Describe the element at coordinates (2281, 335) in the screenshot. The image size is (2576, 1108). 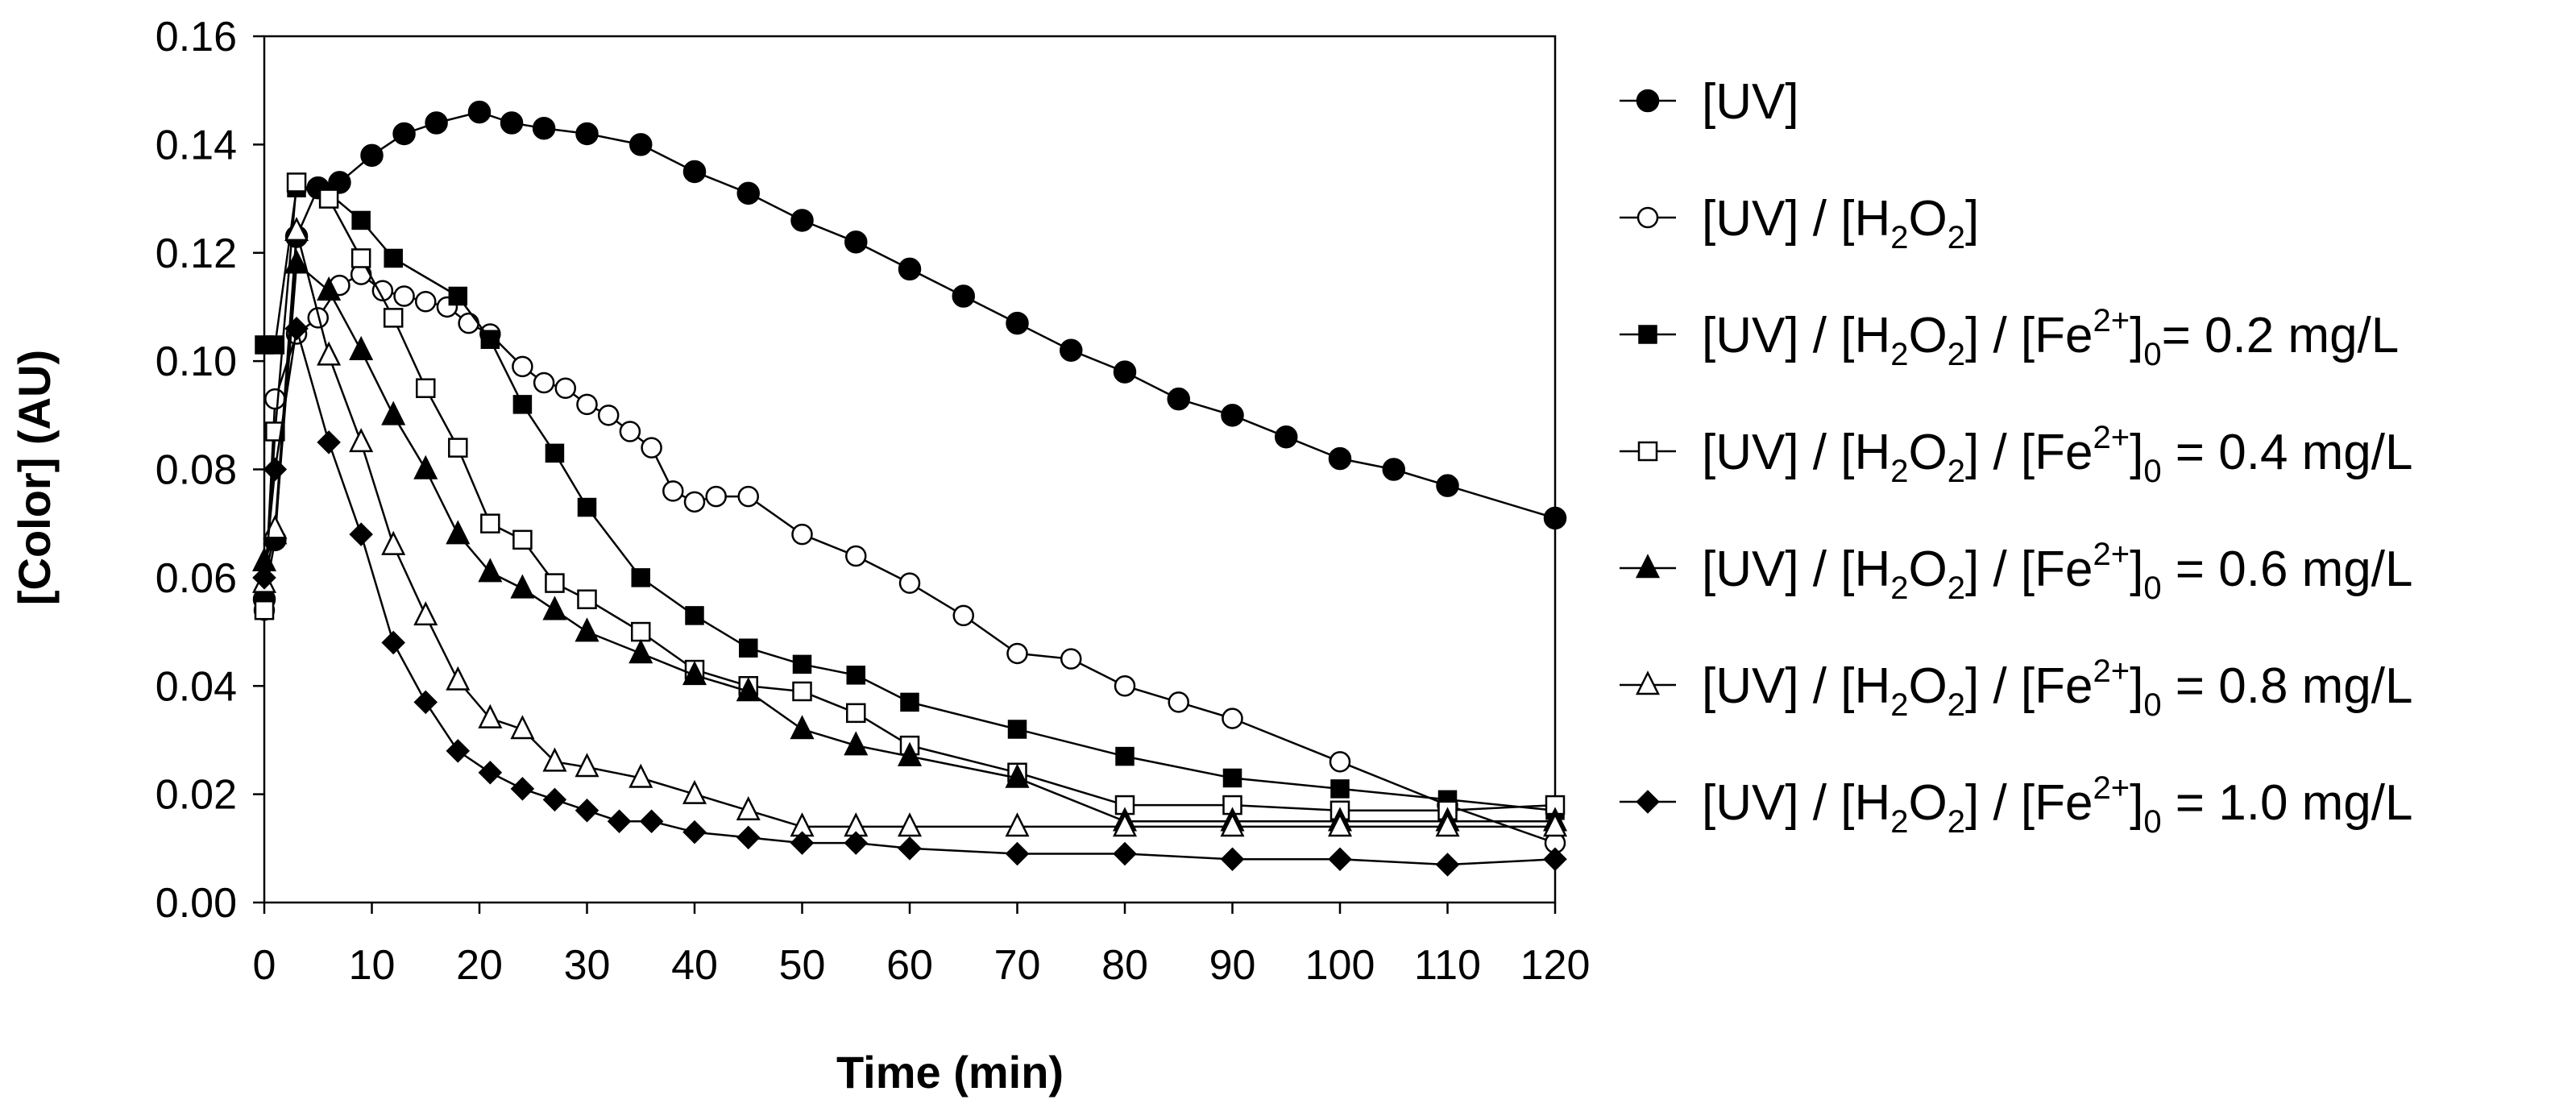
I see `legend-label-part: = 0.2 mg/L` at that location.